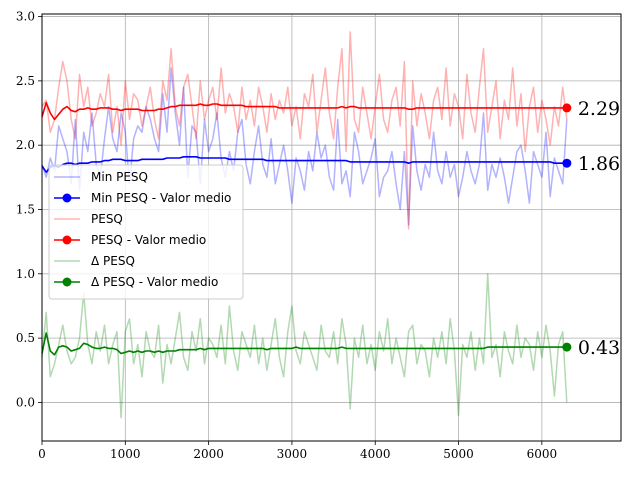 The width and height of the screenshot is (640, 480). What do you see at coordinates (42, 454) in the screenshot?
I see `x-tick-label: 0` at bounding box center [42, 454].